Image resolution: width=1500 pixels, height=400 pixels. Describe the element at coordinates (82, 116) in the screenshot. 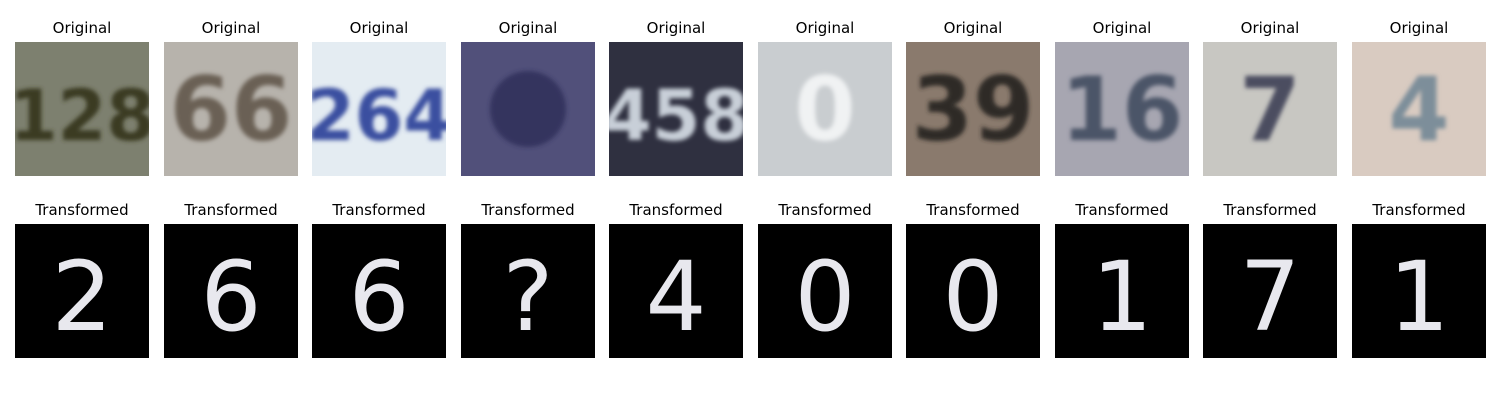

I see `svg-text: 128` at that location.